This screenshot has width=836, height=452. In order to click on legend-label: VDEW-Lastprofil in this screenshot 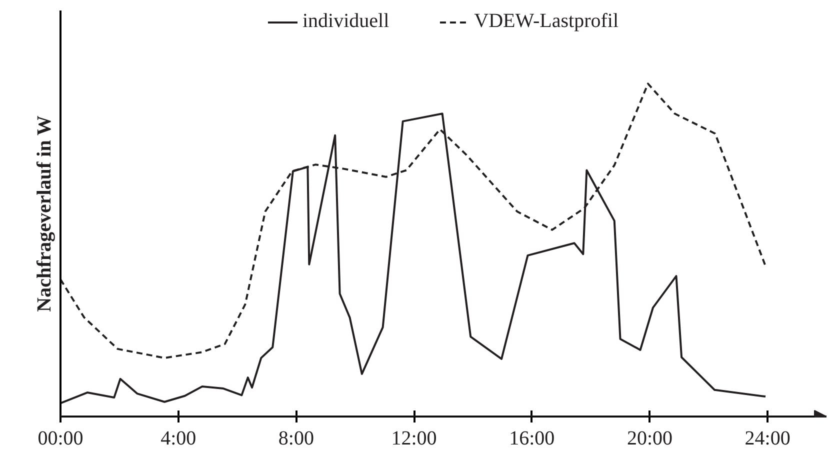, I will do `click(546, 21)`.